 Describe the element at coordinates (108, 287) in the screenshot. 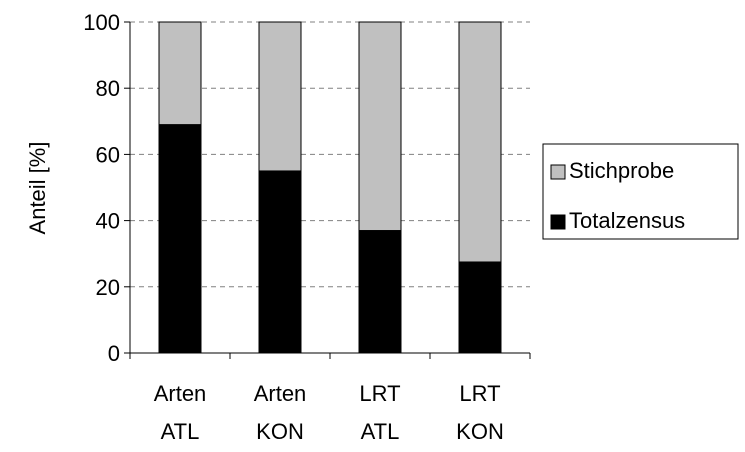

I see `y-tick-label: 20` at that location.